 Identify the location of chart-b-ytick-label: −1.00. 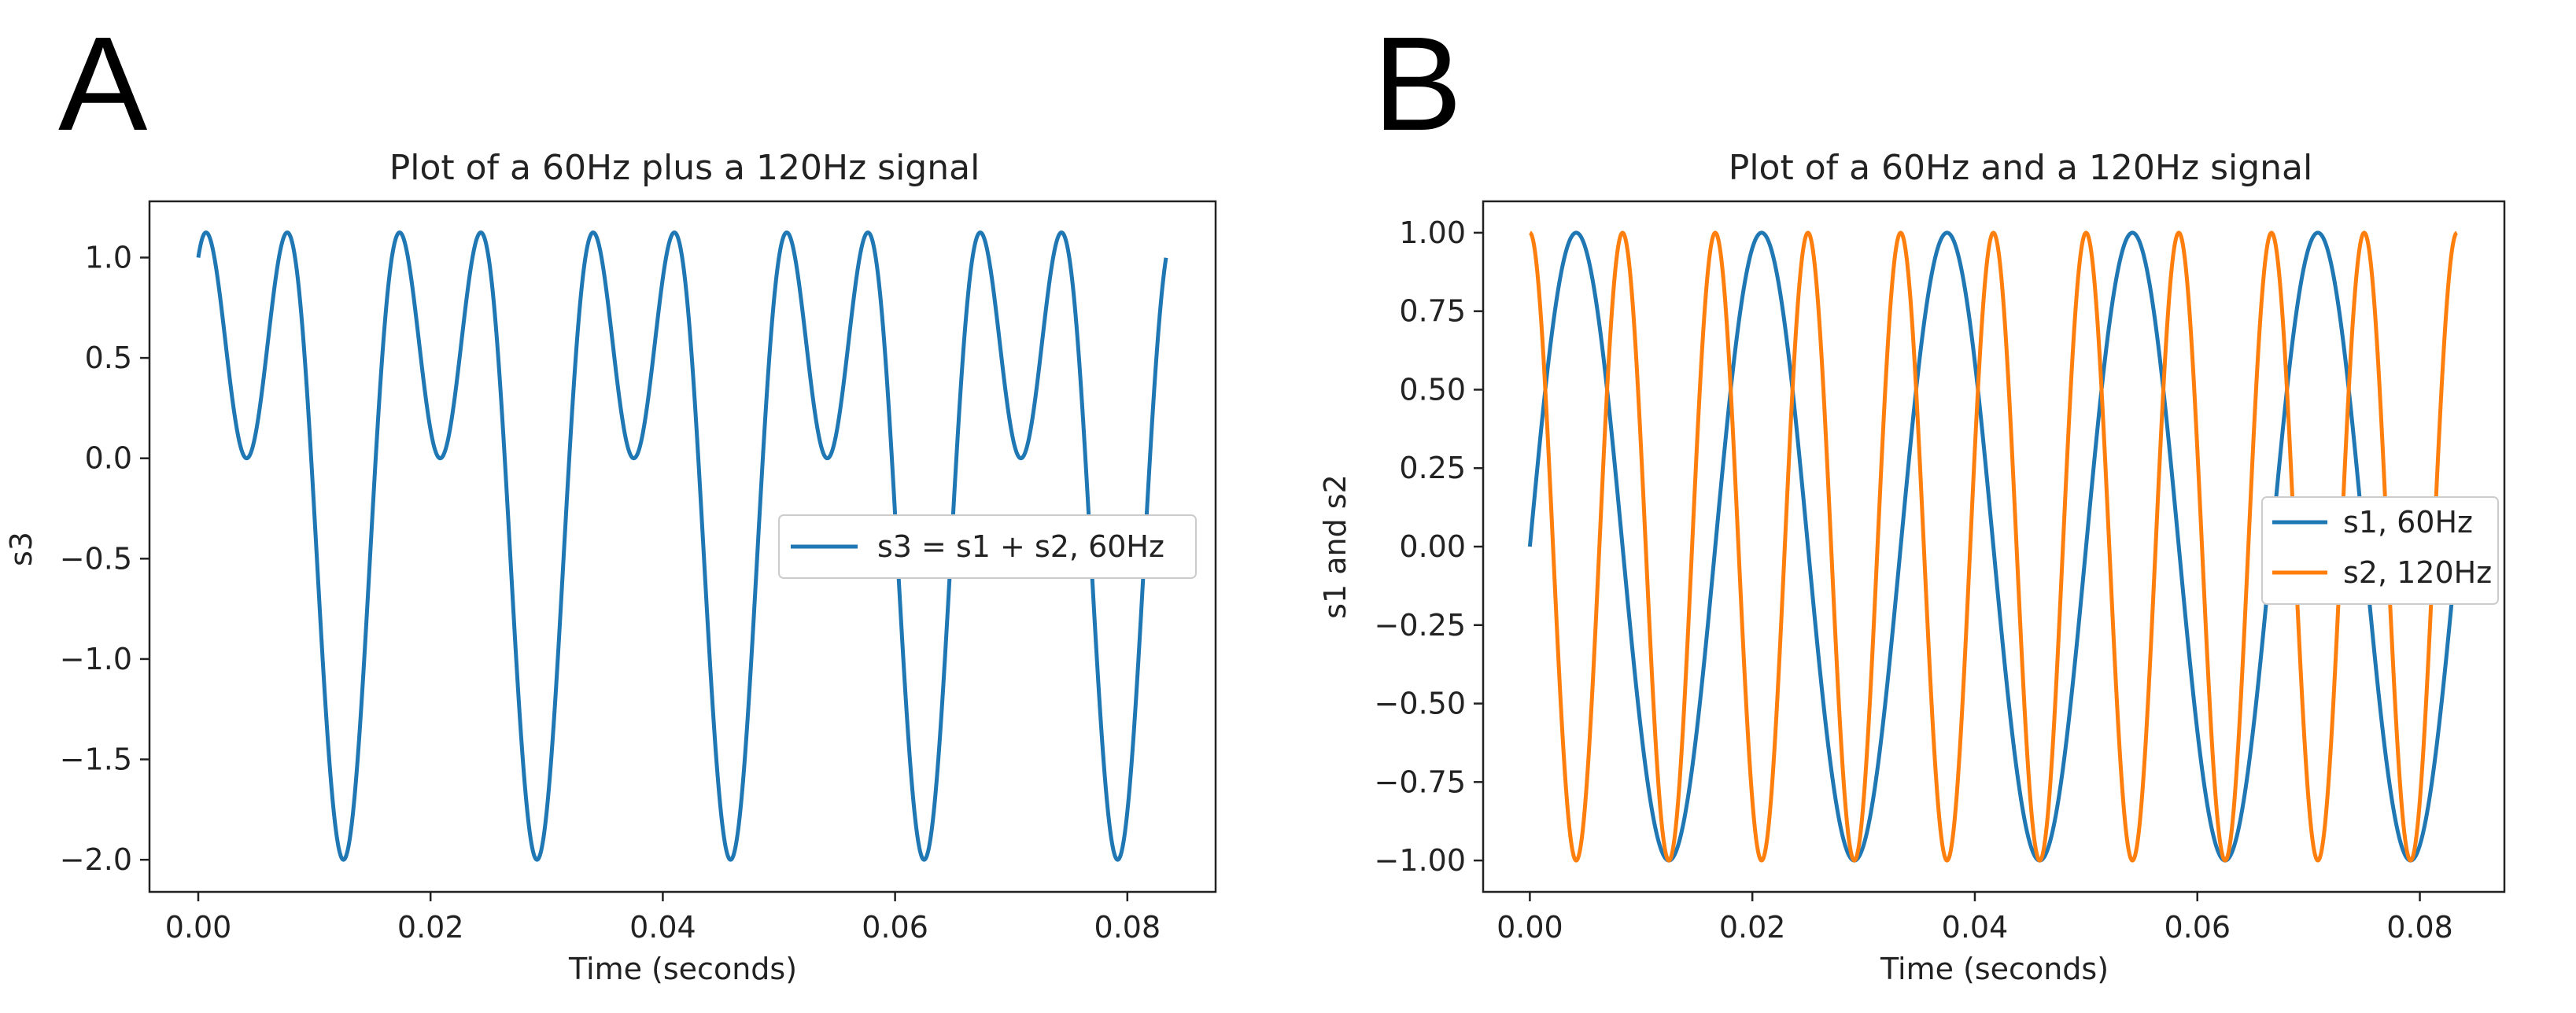
(1420, 860).